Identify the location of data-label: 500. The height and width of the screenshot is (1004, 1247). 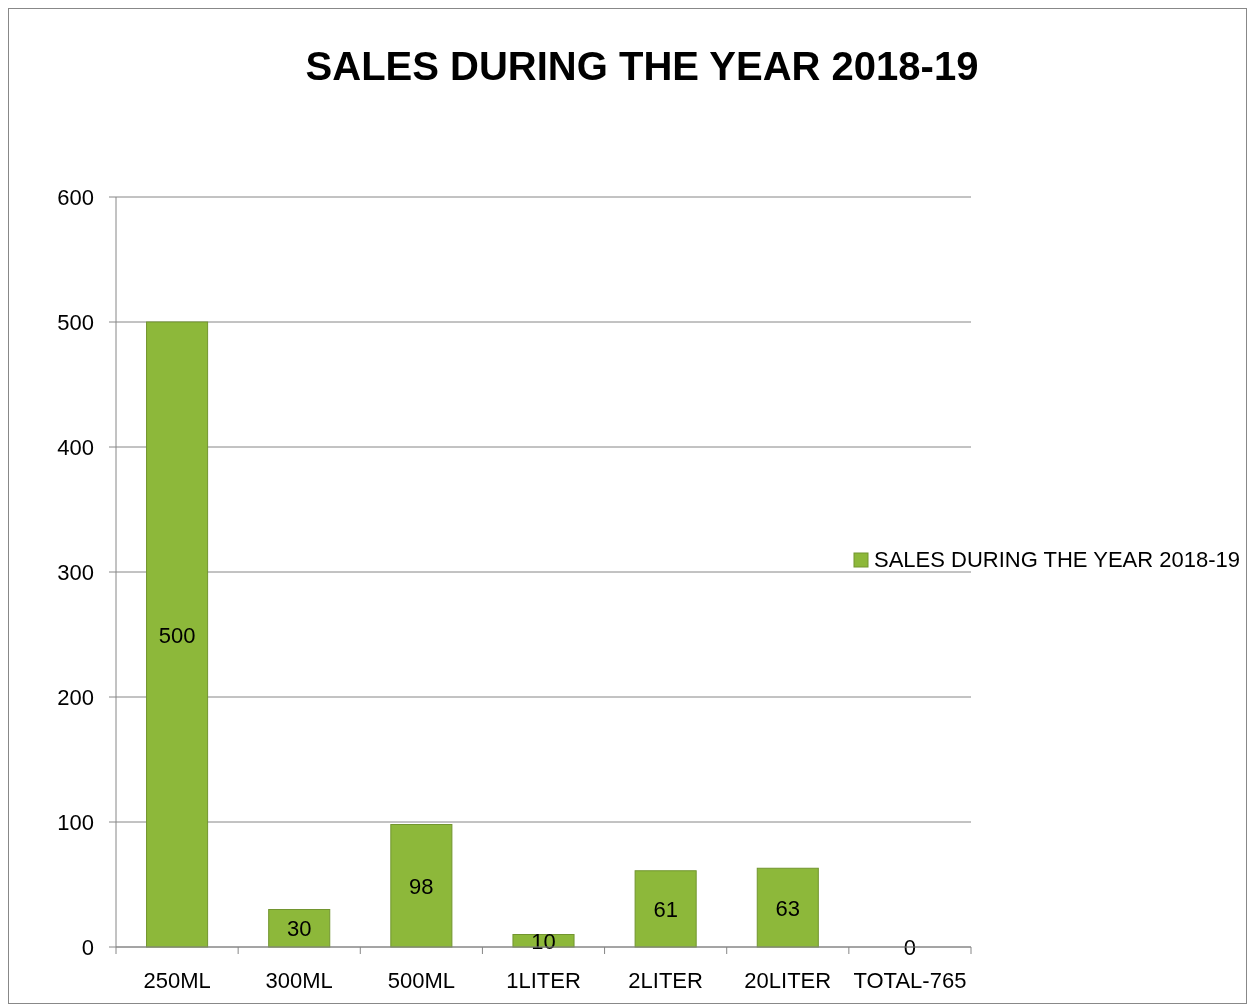
(177, 635).